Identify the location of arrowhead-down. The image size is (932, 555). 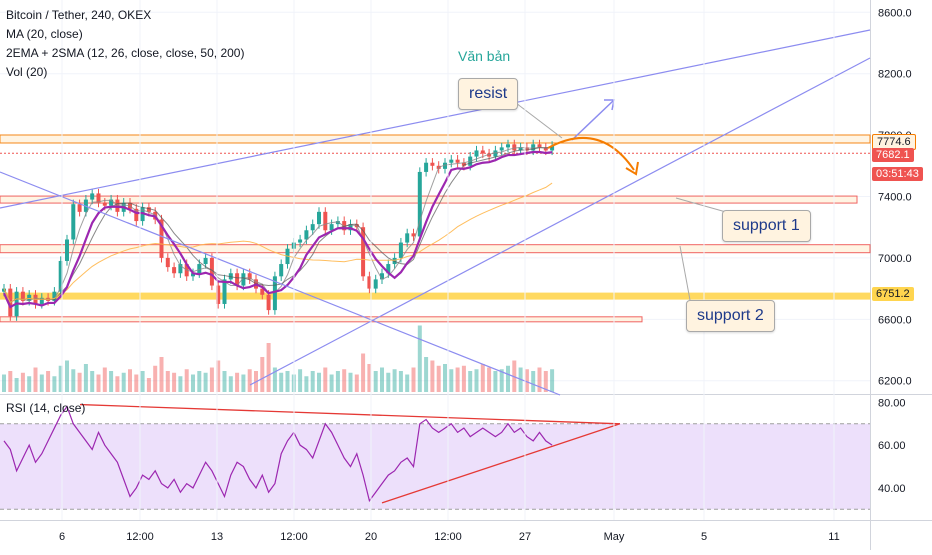
(632, 168).